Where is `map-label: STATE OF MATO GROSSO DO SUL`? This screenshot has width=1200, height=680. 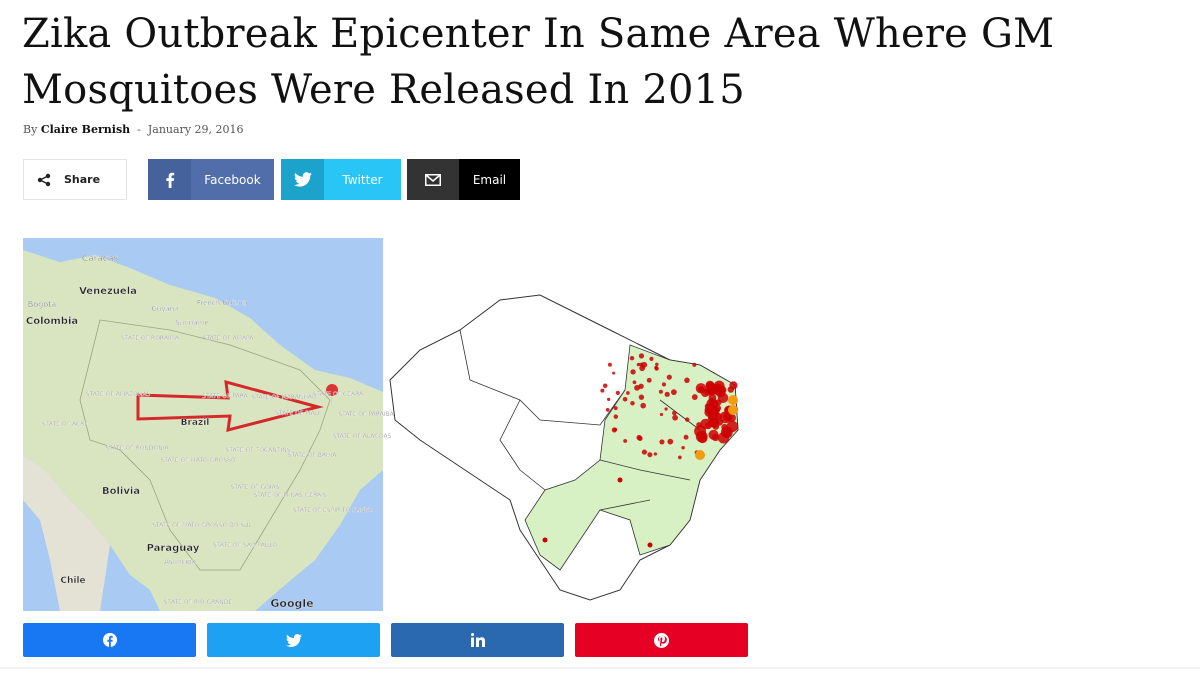
map-label: STATE OF MATO GROSSO DO SUL is located at coordinates (202, 525).